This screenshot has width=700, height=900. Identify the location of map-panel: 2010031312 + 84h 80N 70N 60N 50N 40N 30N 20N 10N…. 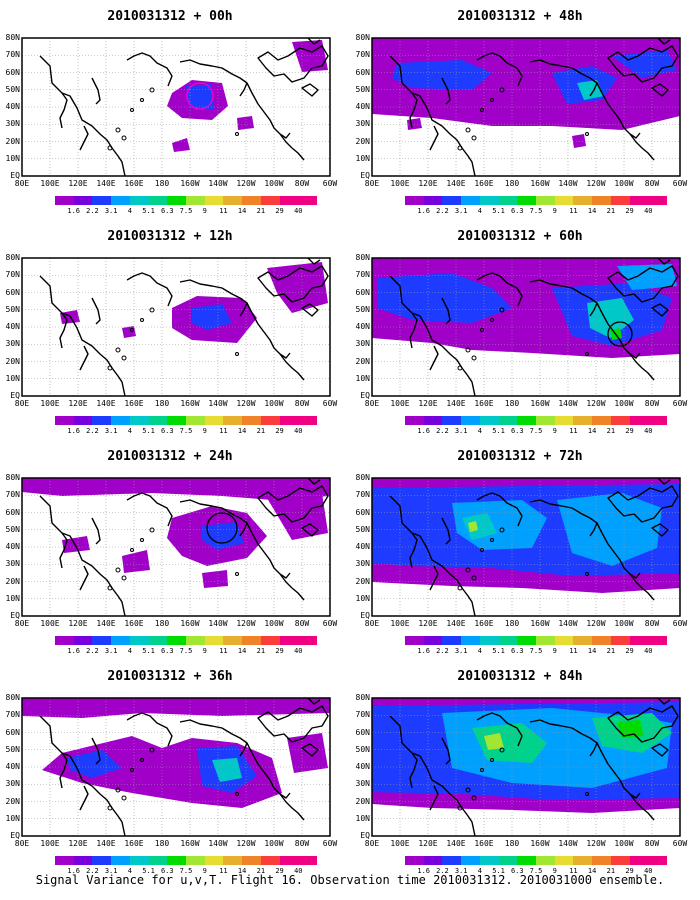
(520, 772).